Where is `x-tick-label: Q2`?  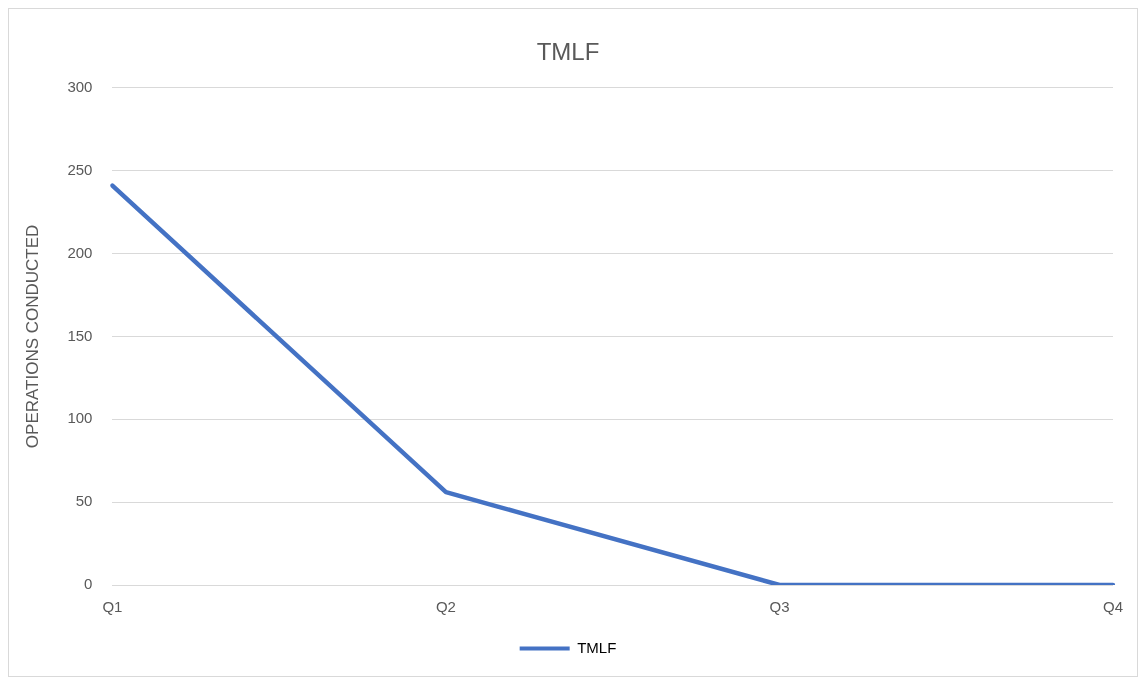
x-tick-label: Q2 is located at coordinates (445, 607).